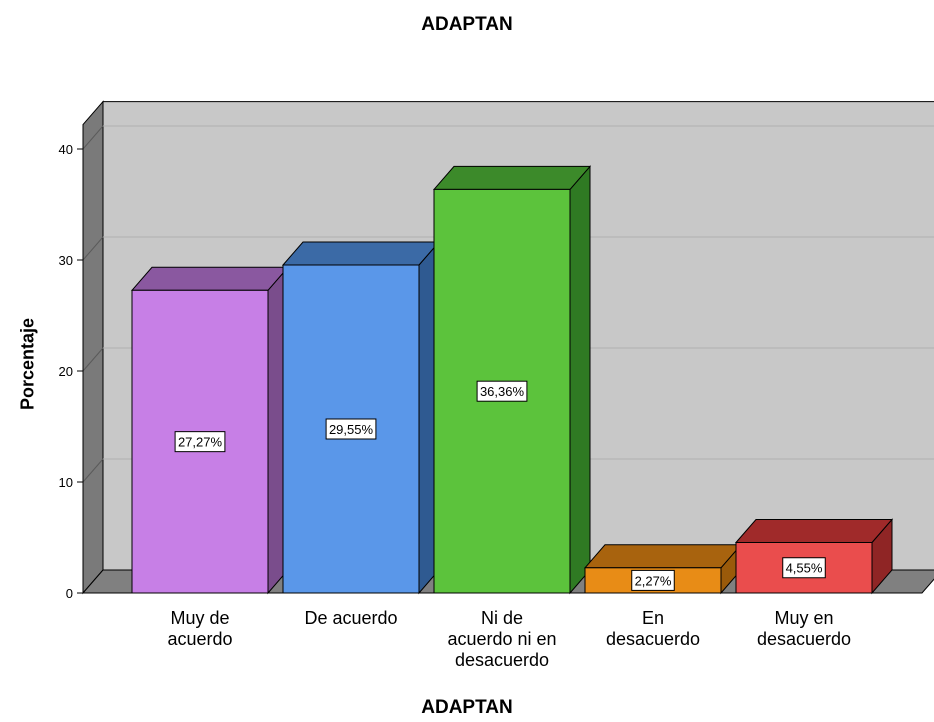 Image resolution: width=934 pixels, height=722 pixels. Describe the element at coordinates (467, 707) in the screenshot. I see `x-axis-title: ADAPTAN` at that location.